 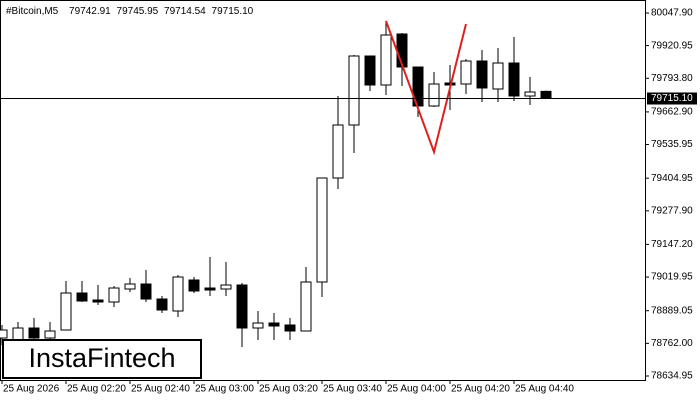 What do you see at coordinates (672, 178) in the screenshot?
I see `y-tick-label: 79404.95` at bounding box center [672, 178].